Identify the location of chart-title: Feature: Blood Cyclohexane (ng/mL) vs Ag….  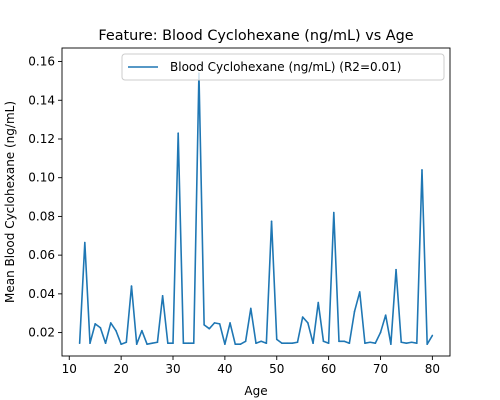
(255, 36).